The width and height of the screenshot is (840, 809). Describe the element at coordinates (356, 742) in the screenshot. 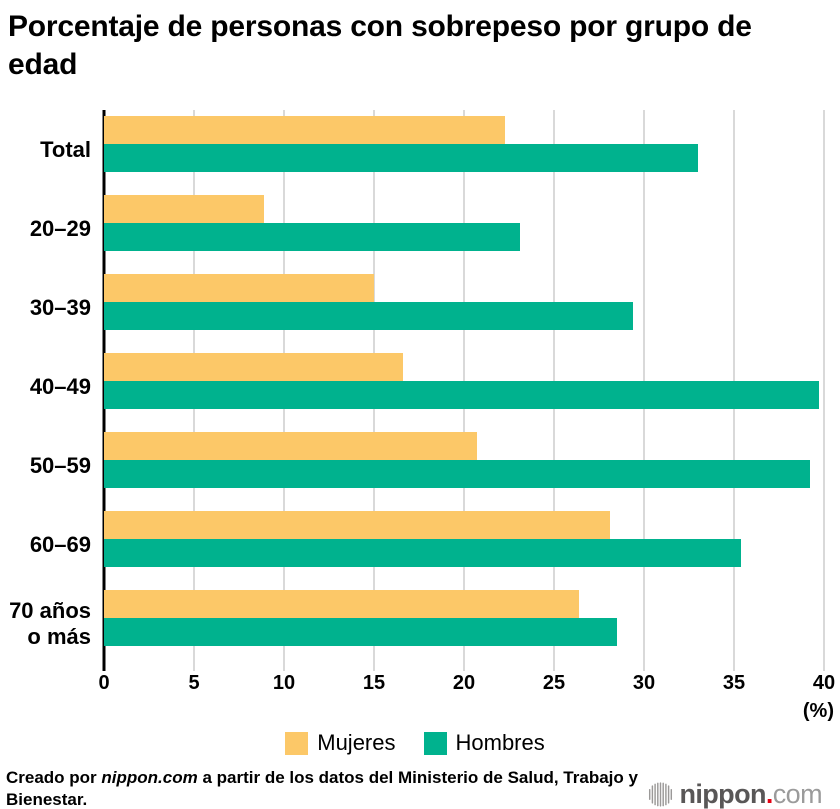

I see `legend-label: Mujeres` at that location.